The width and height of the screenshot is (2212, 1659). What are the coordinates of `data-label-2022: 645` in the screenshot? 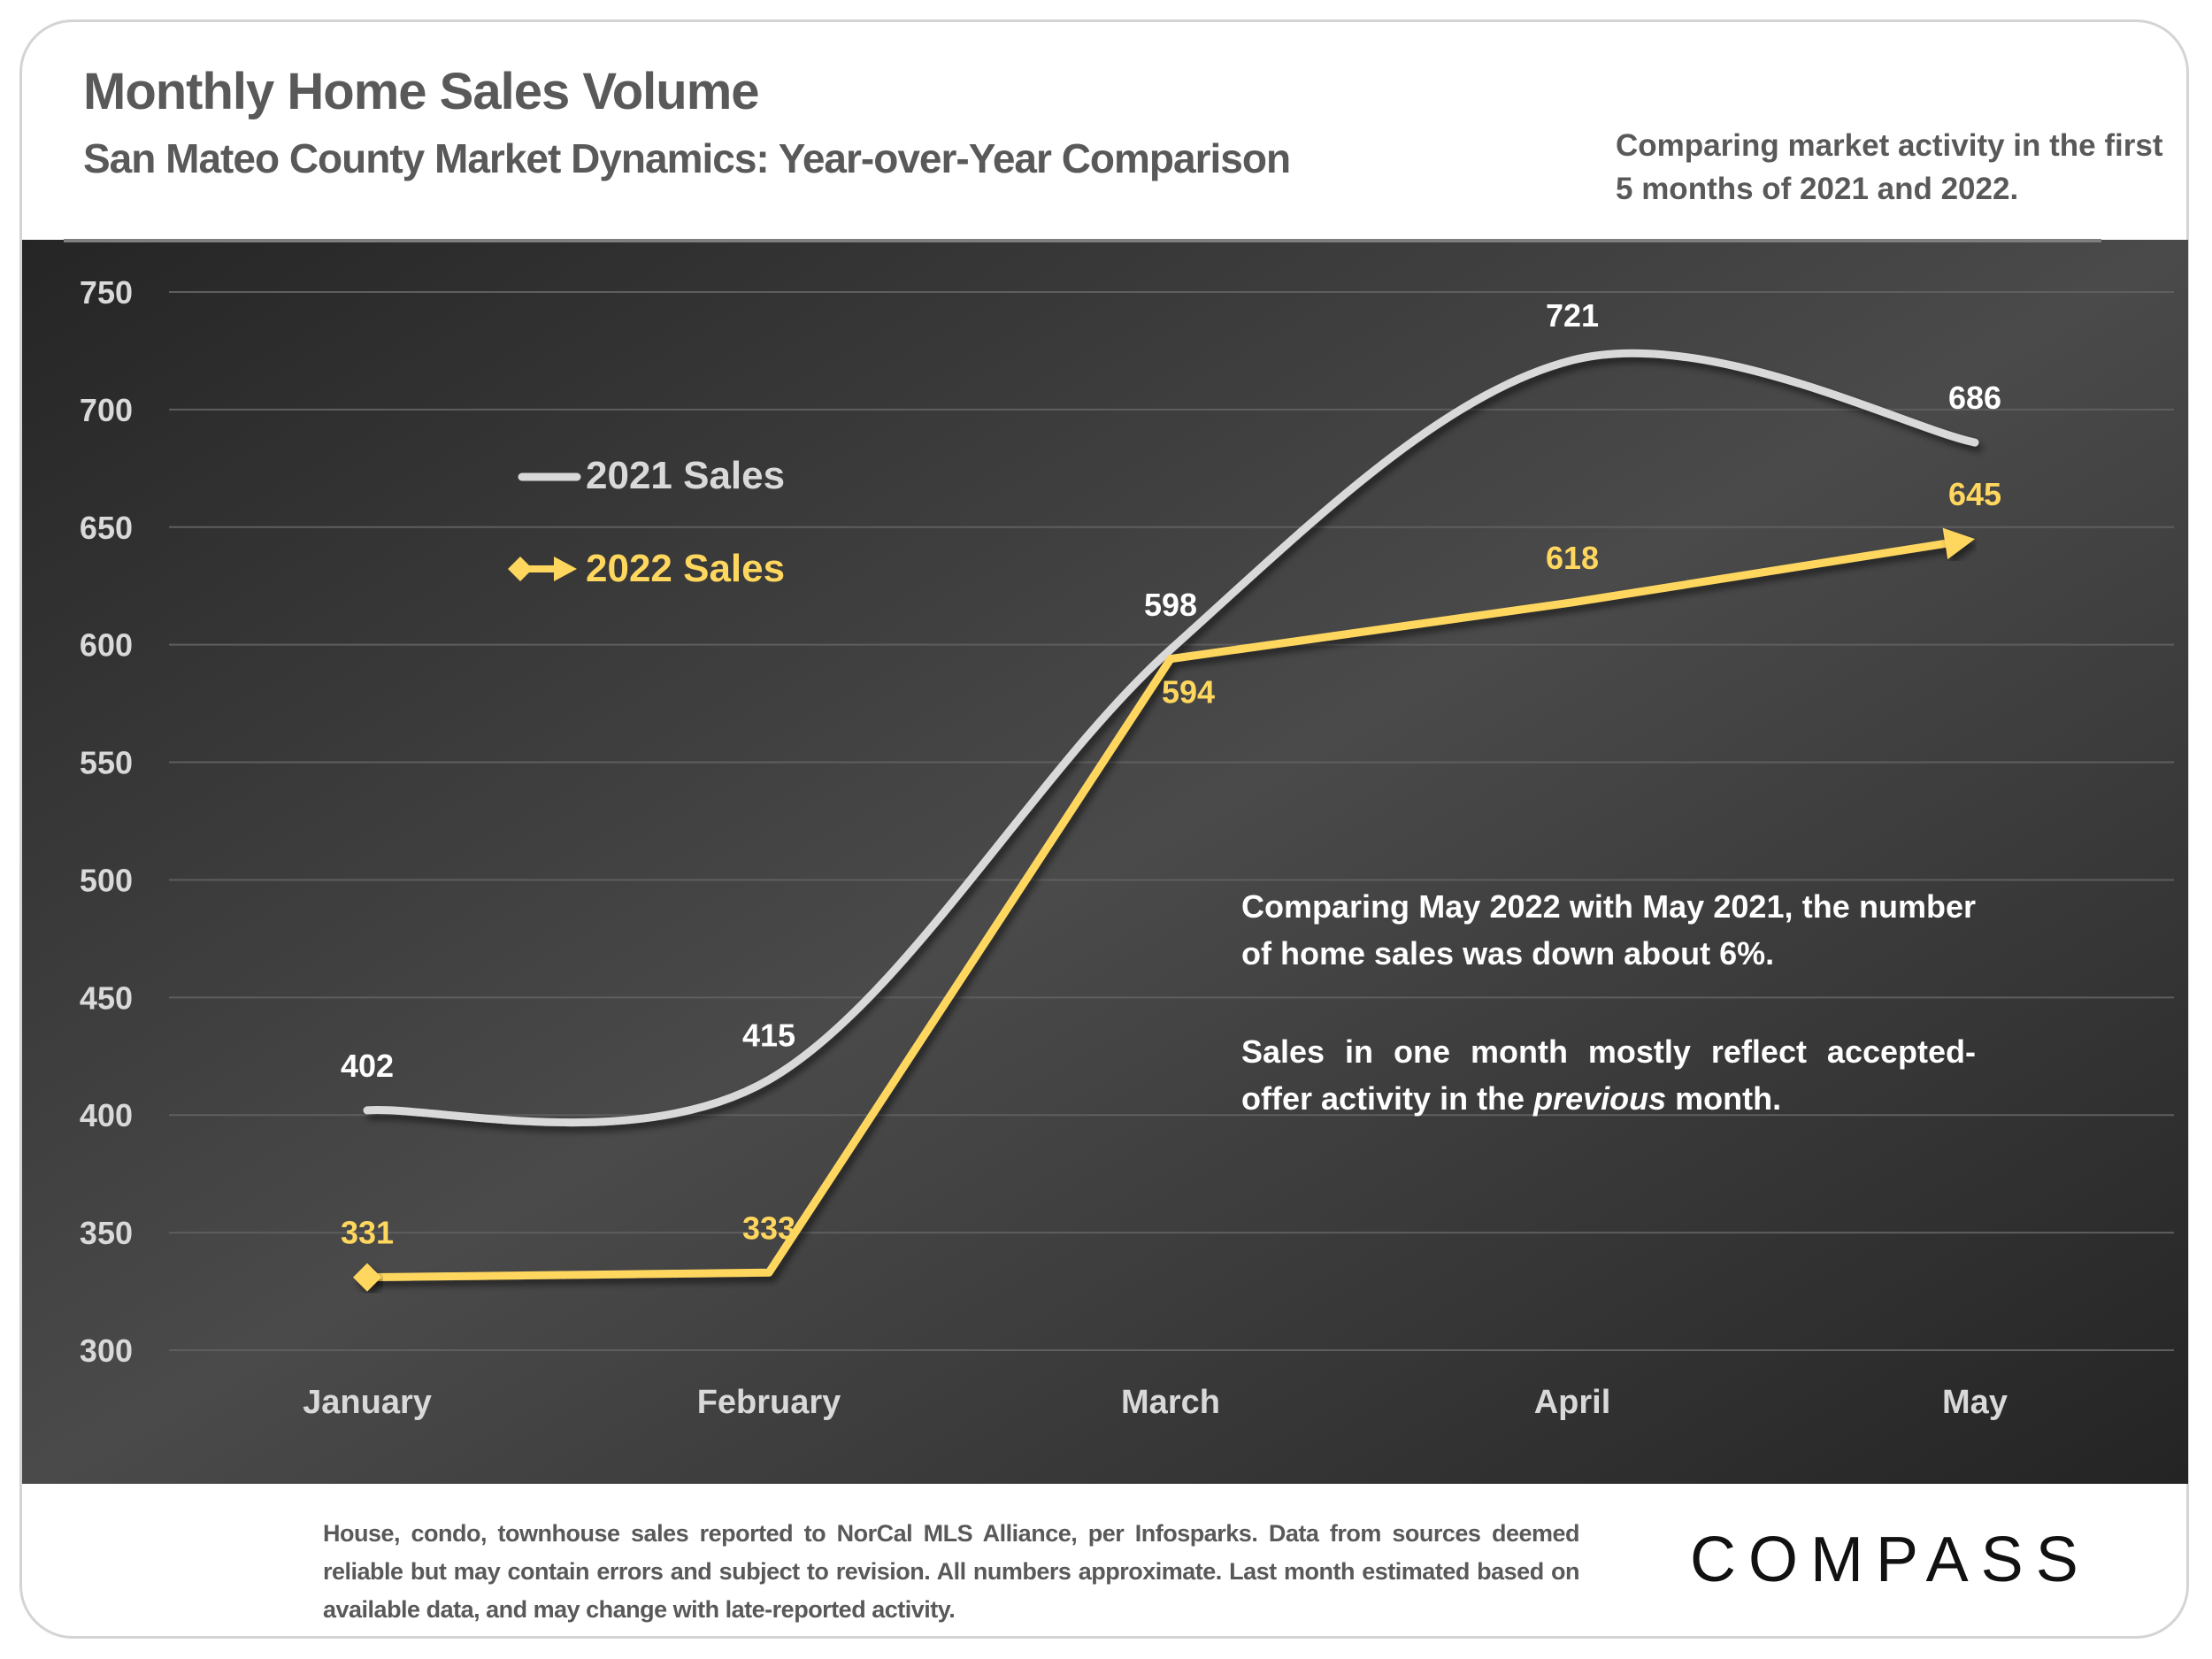 It's located at (1975, 494).